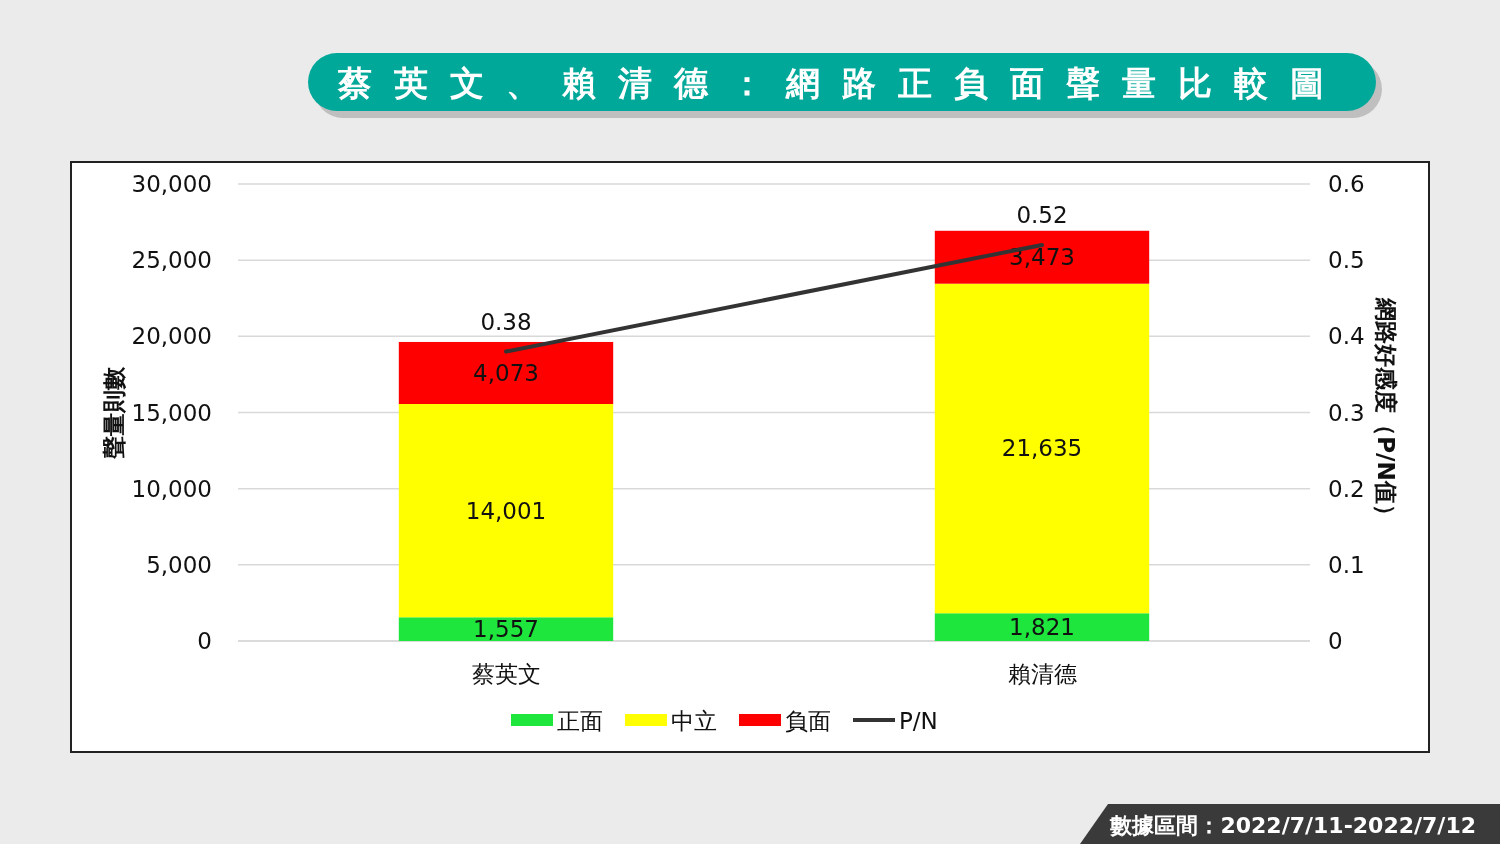 Image resolution: width=1500 pixels, height=844 pixels. Describe the element at coordinates (179, 564) in the screenshot. I see `y-tick-label: 5,000` at that location.